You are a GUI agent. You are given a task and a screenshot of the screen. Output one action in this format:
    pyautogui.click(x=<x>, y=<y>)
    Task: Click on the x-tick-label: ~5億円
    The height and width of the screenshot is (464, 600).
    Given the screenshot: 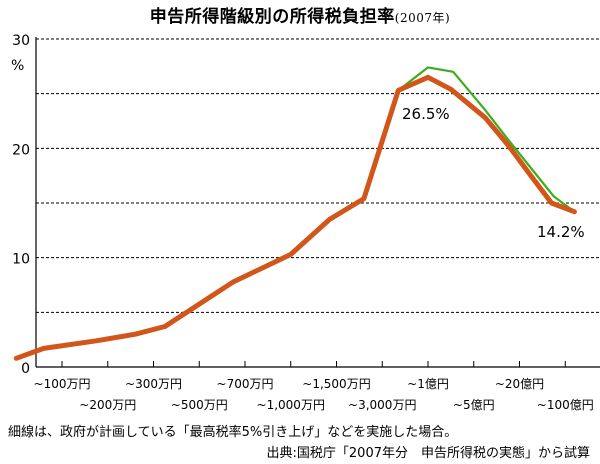 What is the action you would take?
    pyautogui.click(x=474, y=405)
    